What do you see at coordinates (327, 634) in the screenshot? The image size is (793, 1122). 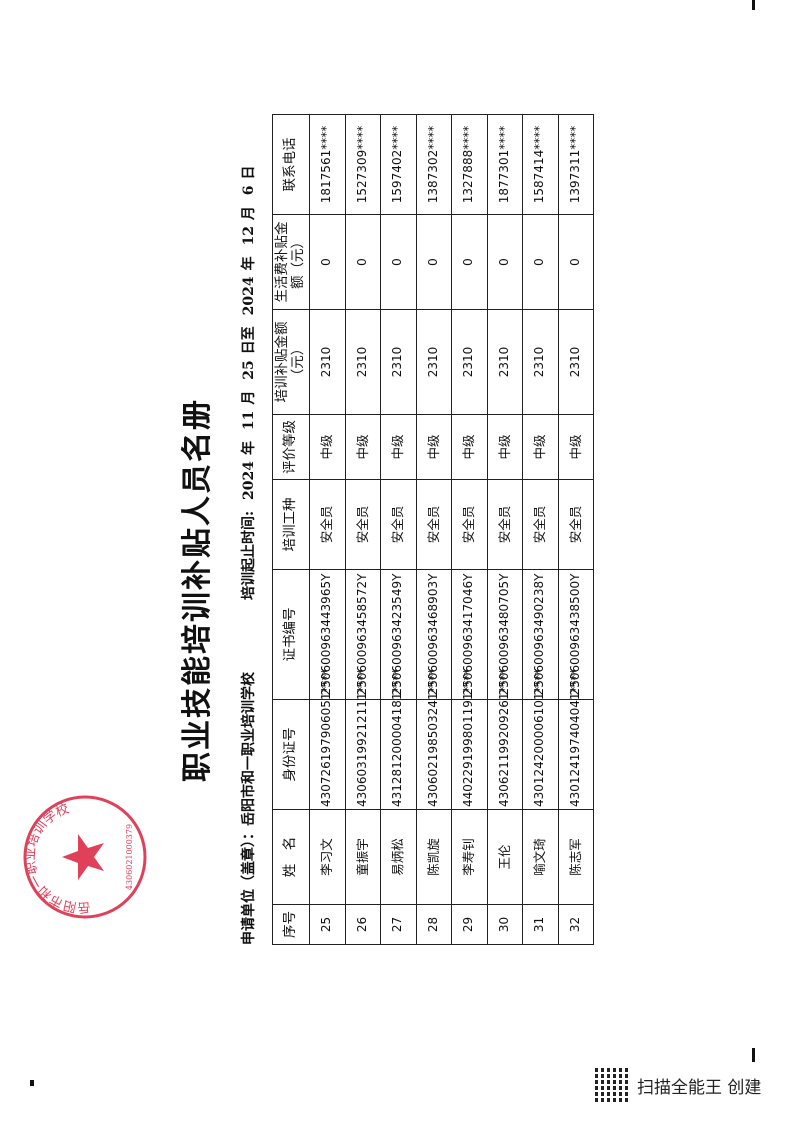 I see `certificate-number-cell: 250600963443965Y` at bounding box center [327, 634].